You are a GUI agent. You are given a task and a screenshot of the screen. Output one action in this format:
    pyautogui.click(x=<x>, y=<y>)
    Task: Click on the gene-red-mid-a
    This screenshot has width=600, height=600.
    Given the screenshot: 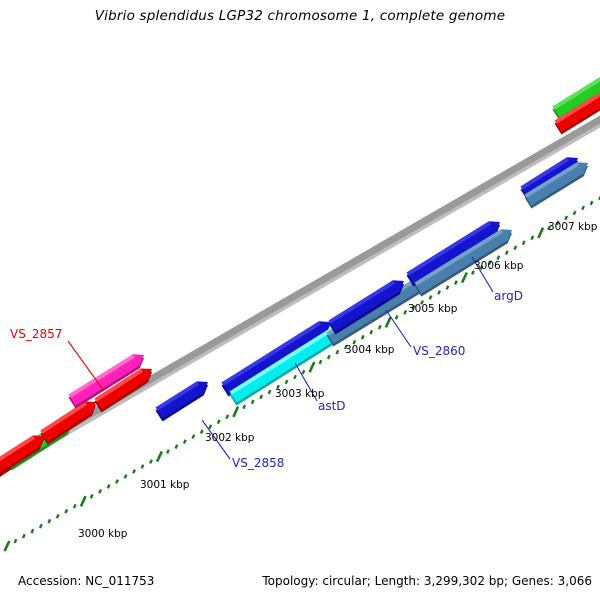 What is the action you would take?
    pyautogui.click(x=68, y=423)
    